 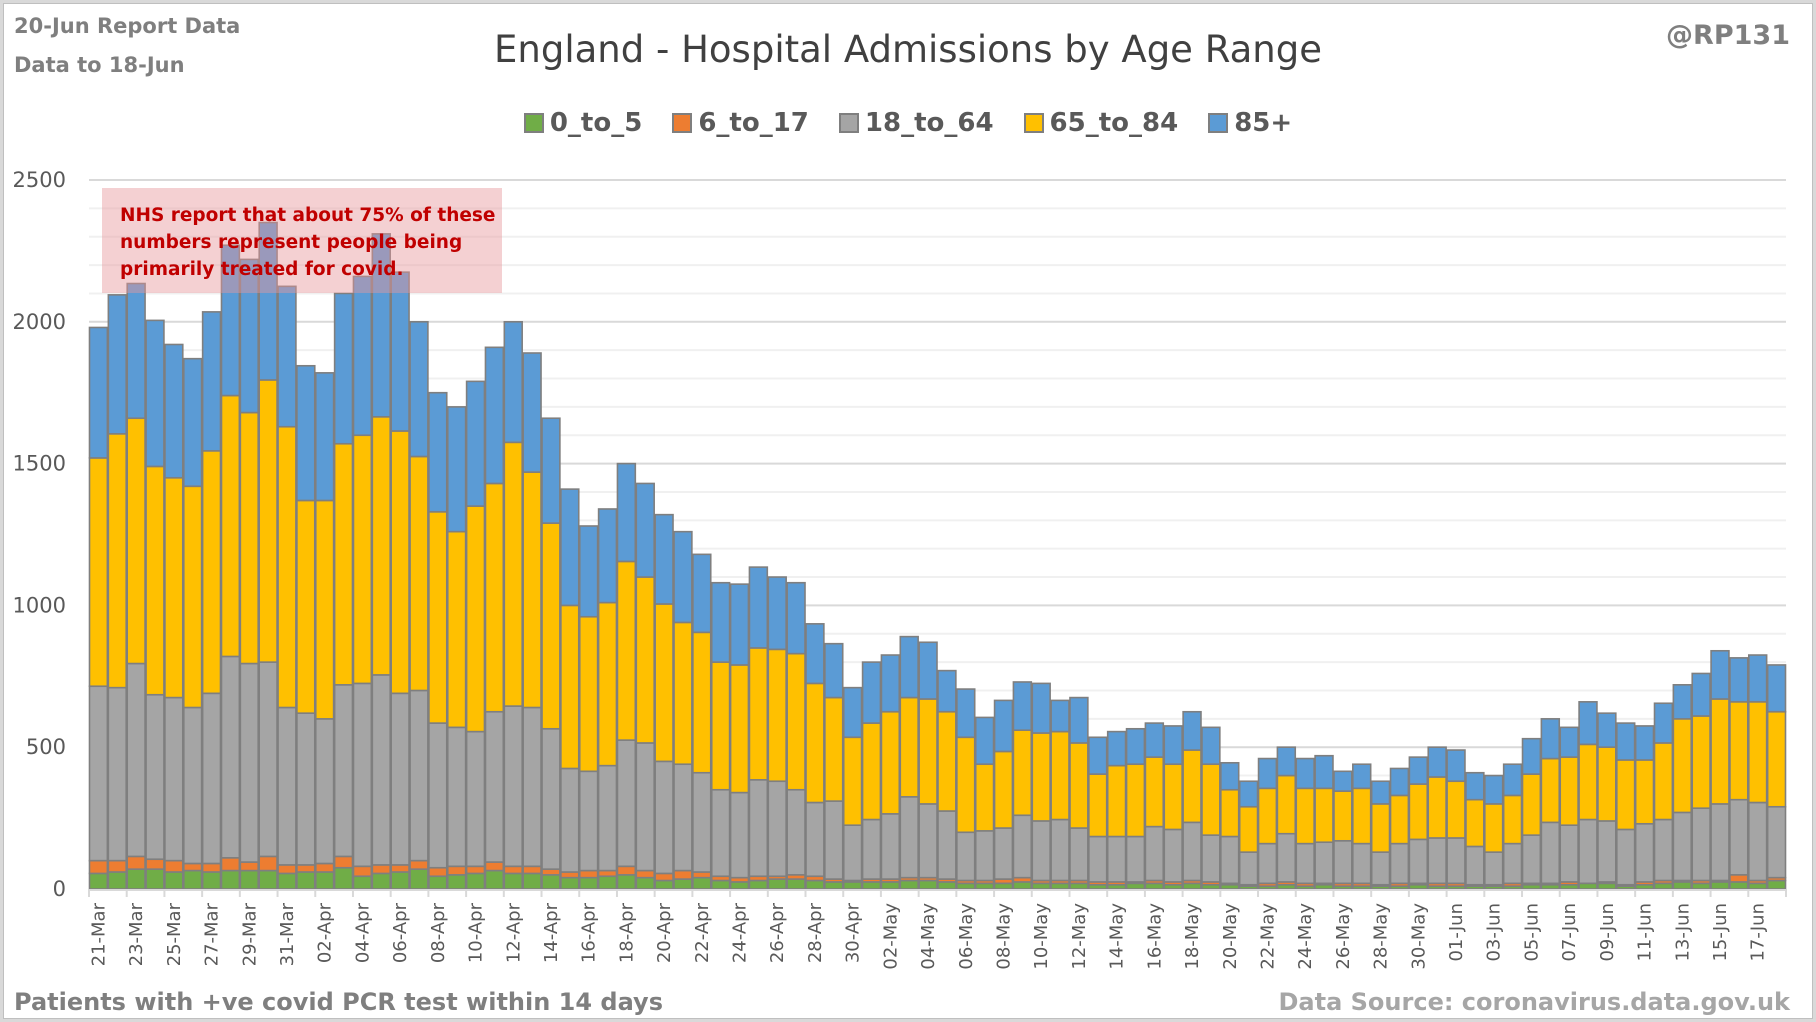 I want to click on legend-item: 18_to_64, so click(x=916, y=123).